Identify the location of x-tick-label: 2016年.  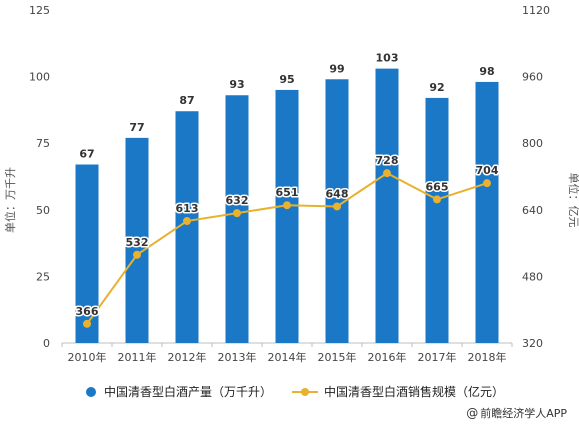
(387, 357).